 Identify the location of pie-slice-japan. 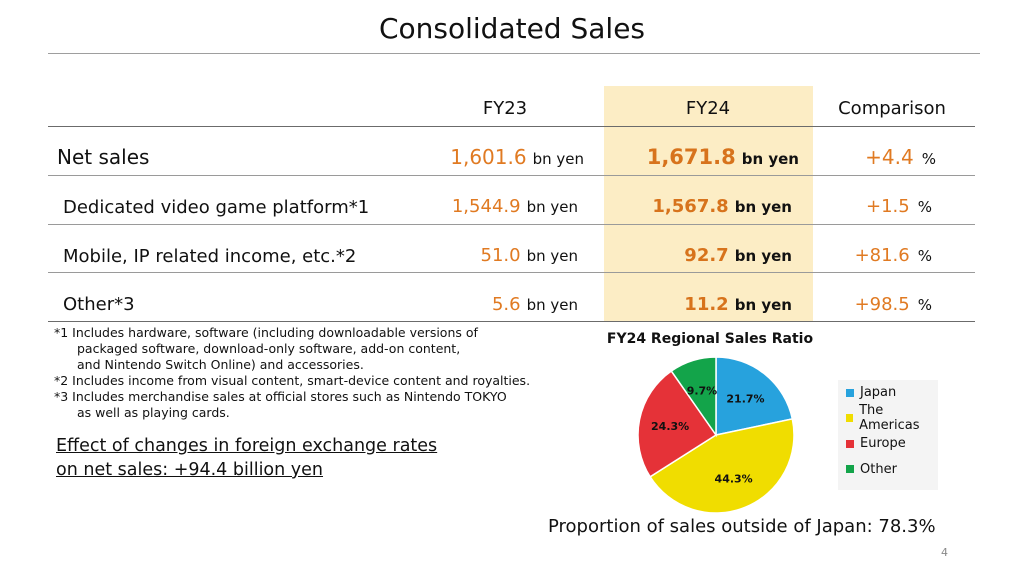
(754, 396).